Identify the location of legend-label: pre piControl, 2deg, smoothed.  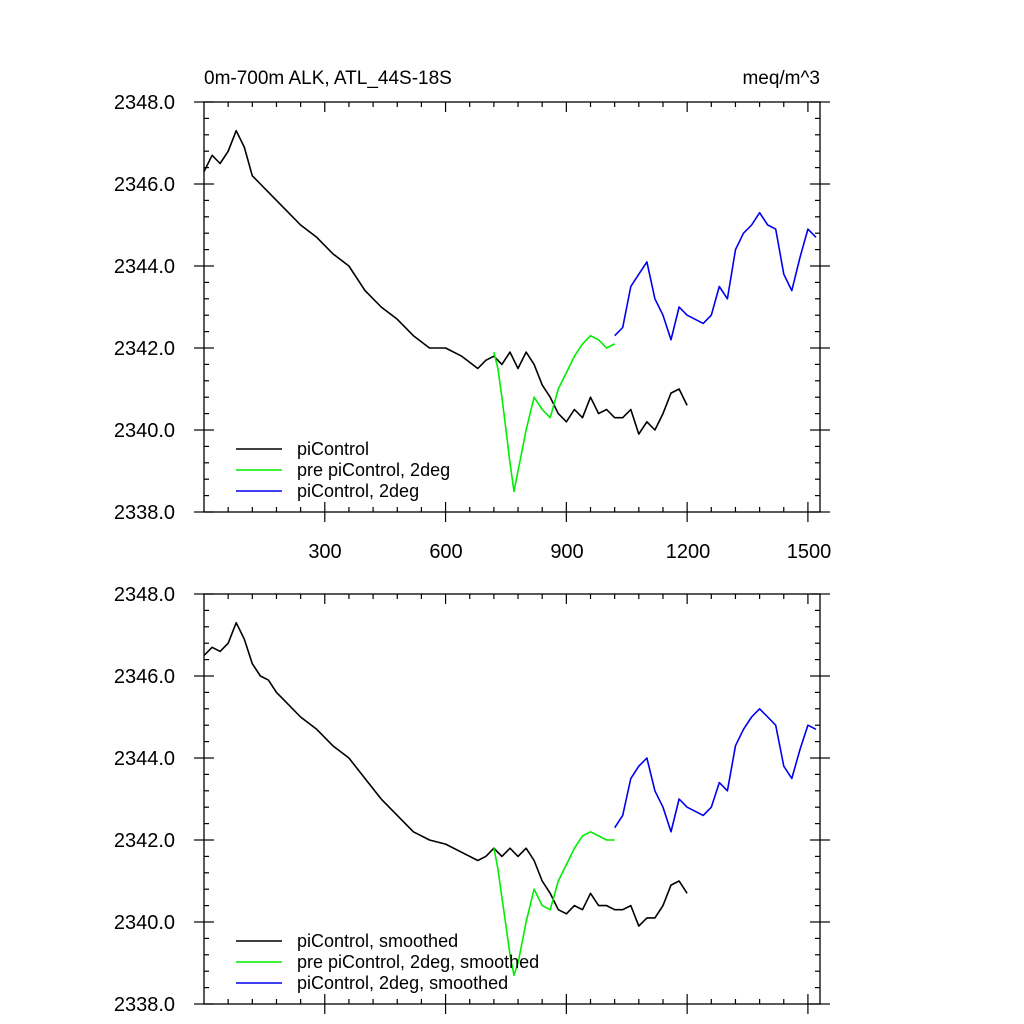
(418, 962).